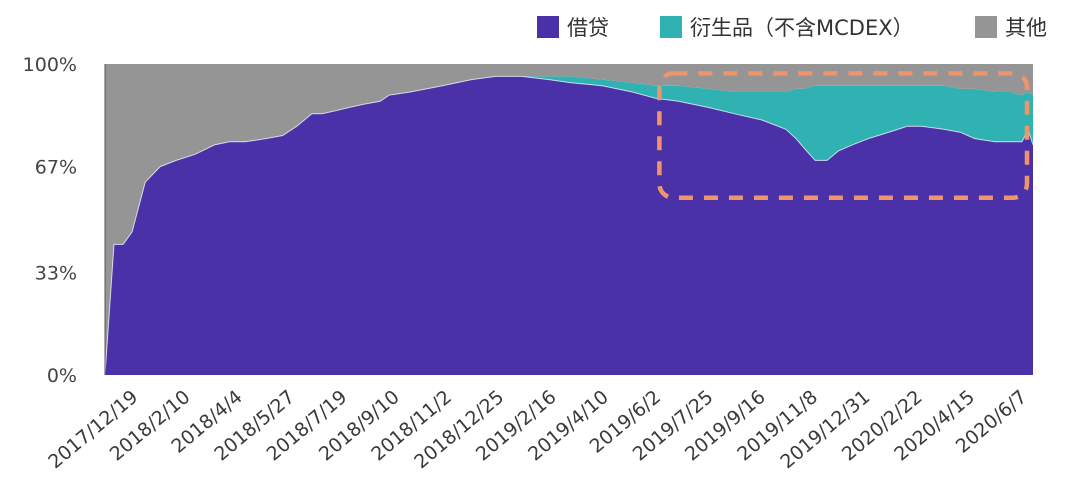  What do you see at coordinates (56, 168) in the screenshot?
I see `y-tick-label: 67%` at bounding box center [56, 168].